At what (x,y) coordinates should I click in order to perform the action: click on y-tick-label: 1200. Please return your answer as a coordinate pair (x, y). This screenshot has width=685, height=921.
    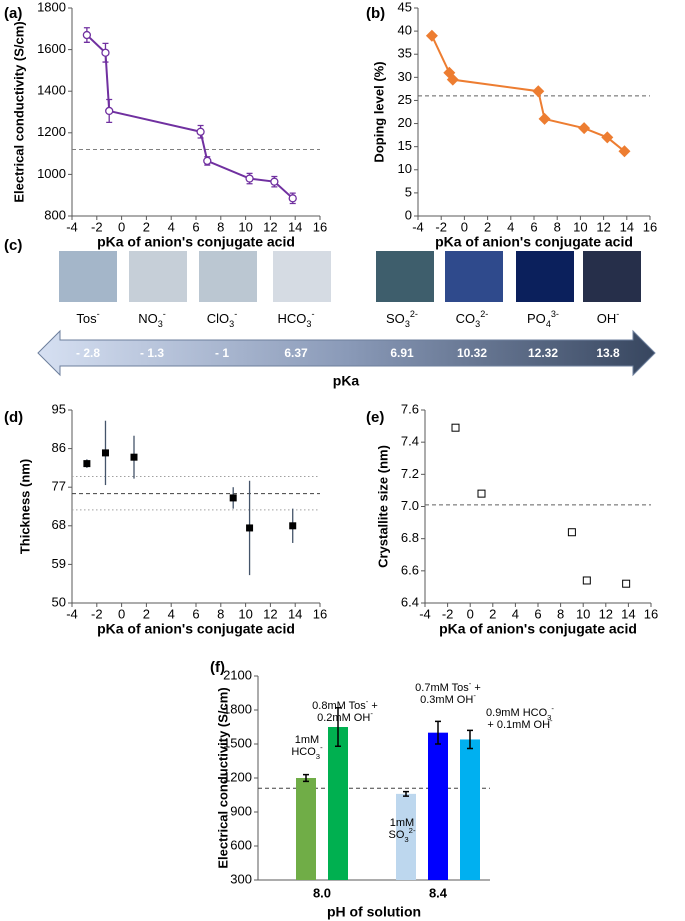
    Looking at the image, I should click on (237, 776).